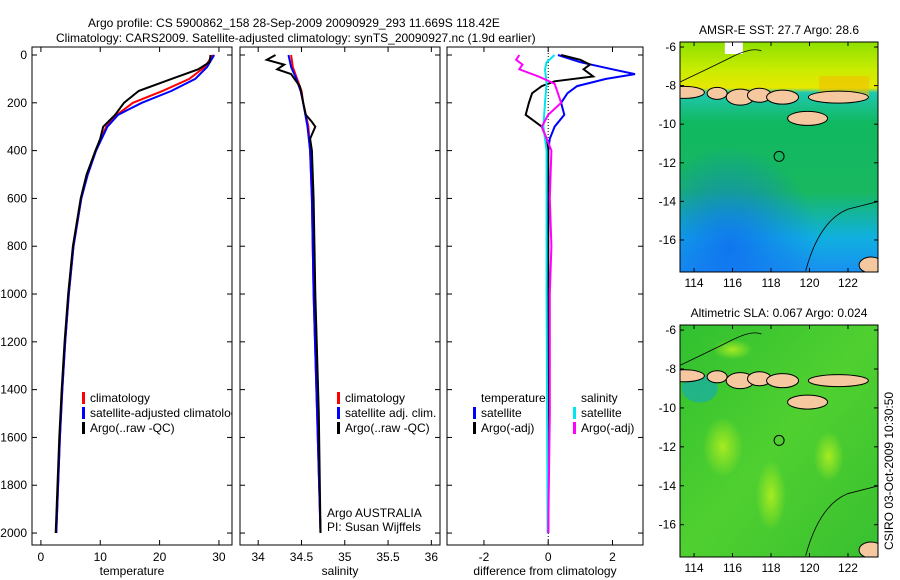 The height and width of the screenshot is (580, 900). What do you see at coordinates (374, 527) in the screenshot?
I see `annotation-text: PI: Susan Wijffels` at bounding box center [374, 527].